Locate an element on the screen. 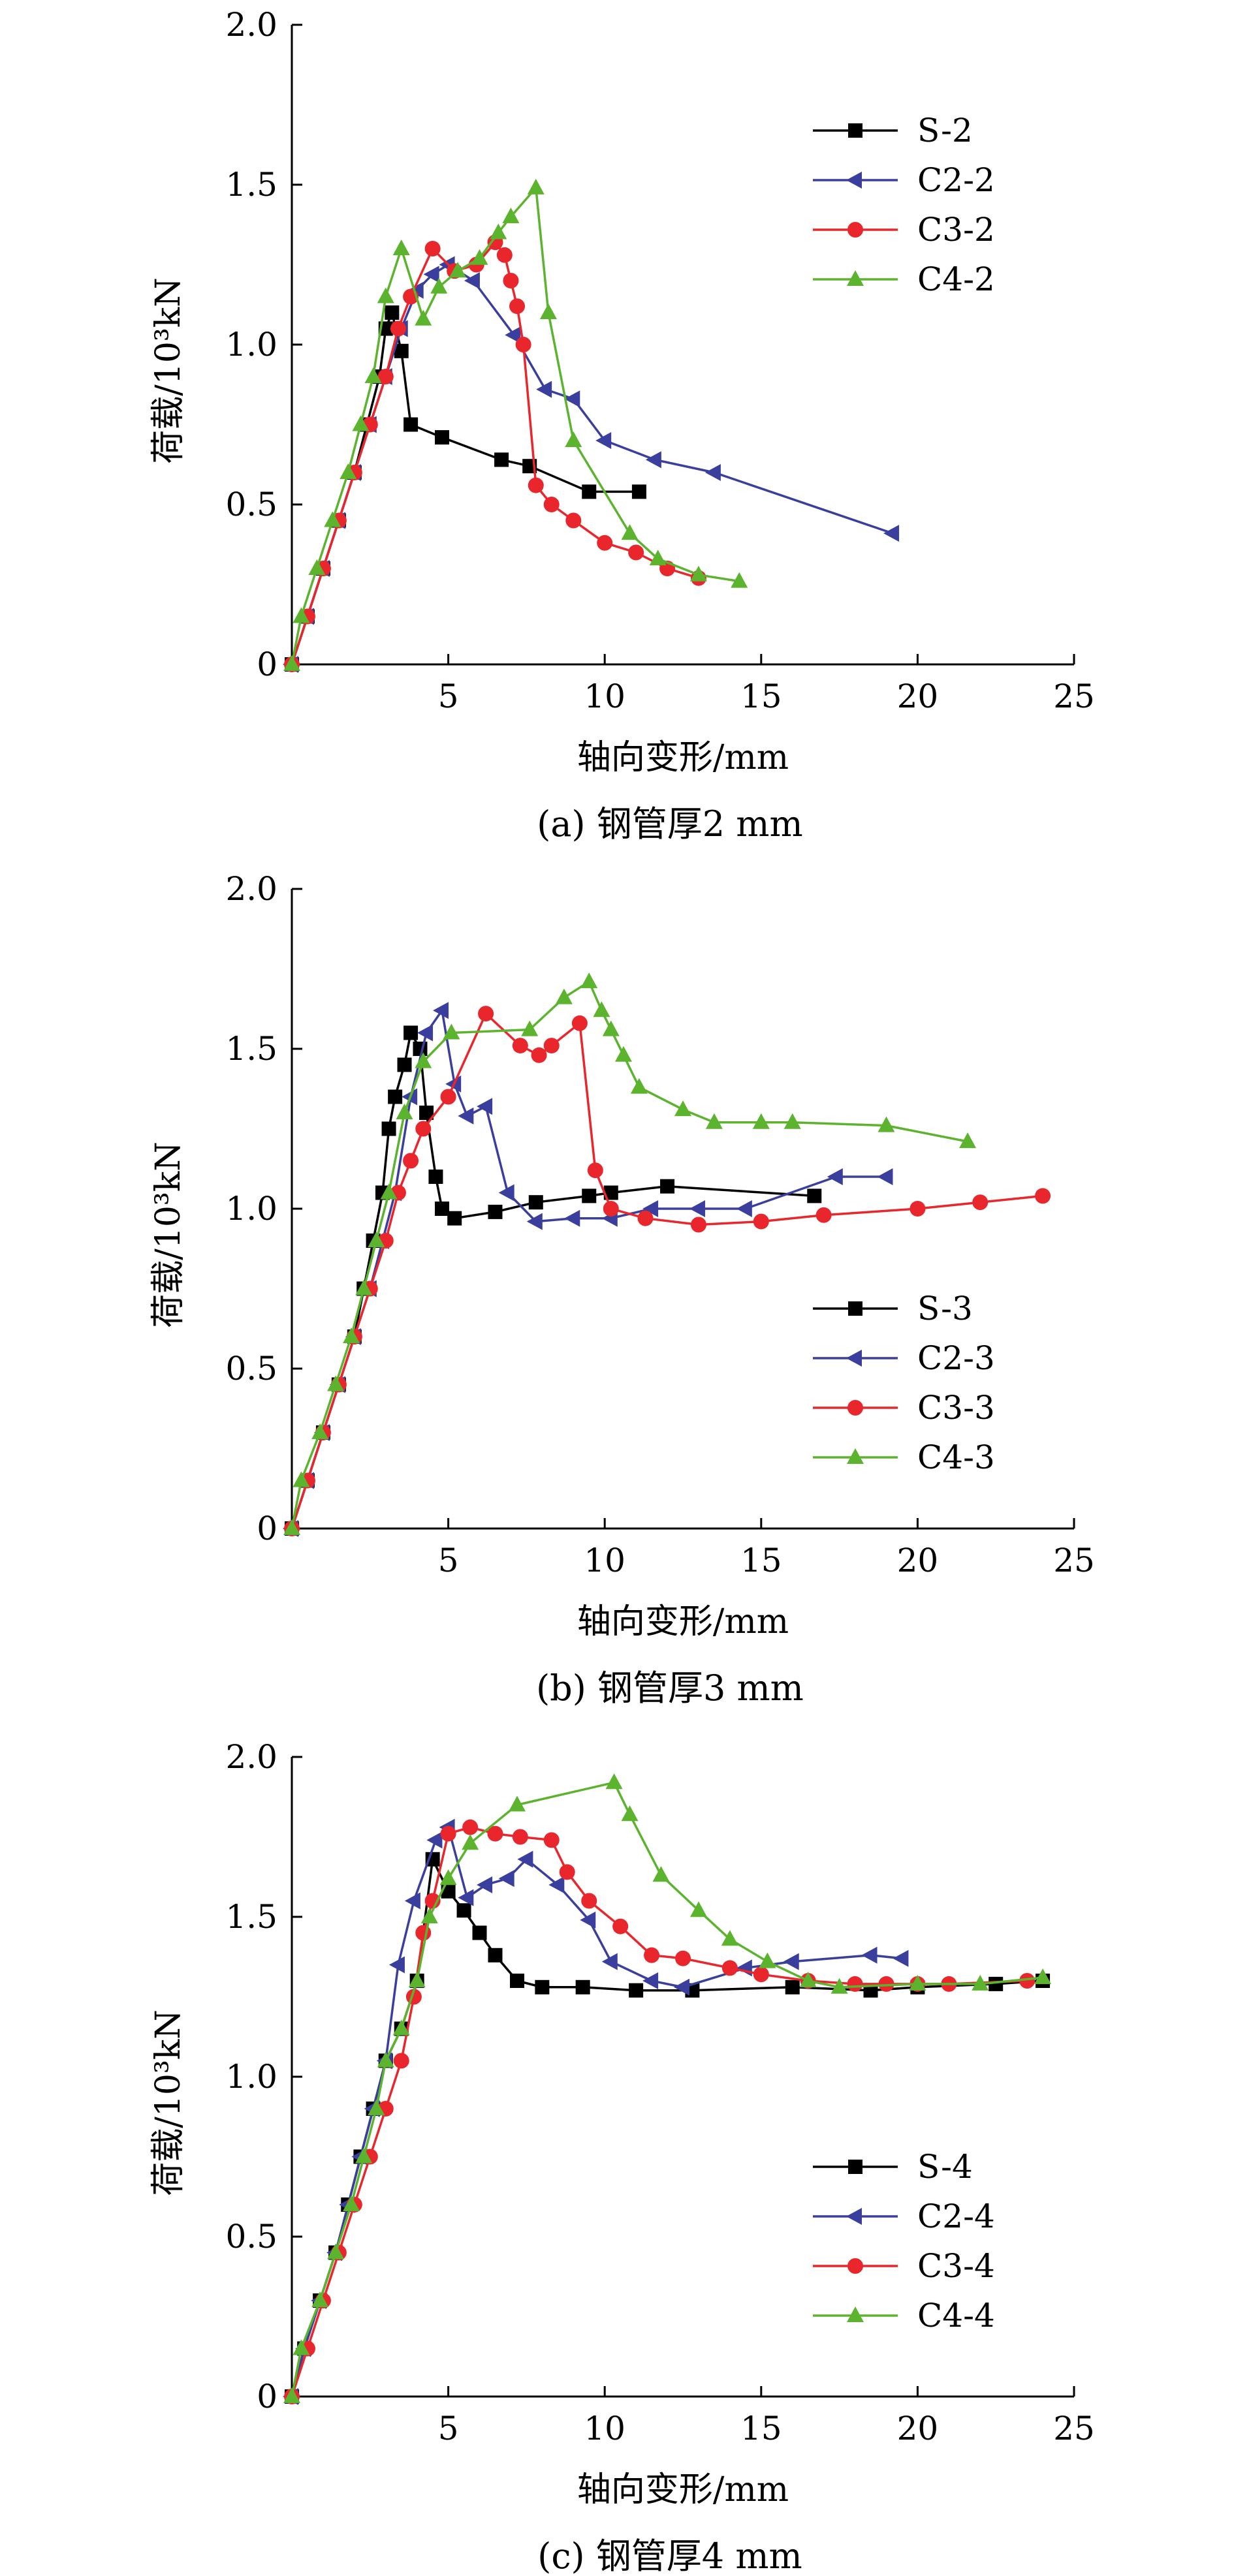  y-tick-label: 2.0 is located at coordinates (251, 25).